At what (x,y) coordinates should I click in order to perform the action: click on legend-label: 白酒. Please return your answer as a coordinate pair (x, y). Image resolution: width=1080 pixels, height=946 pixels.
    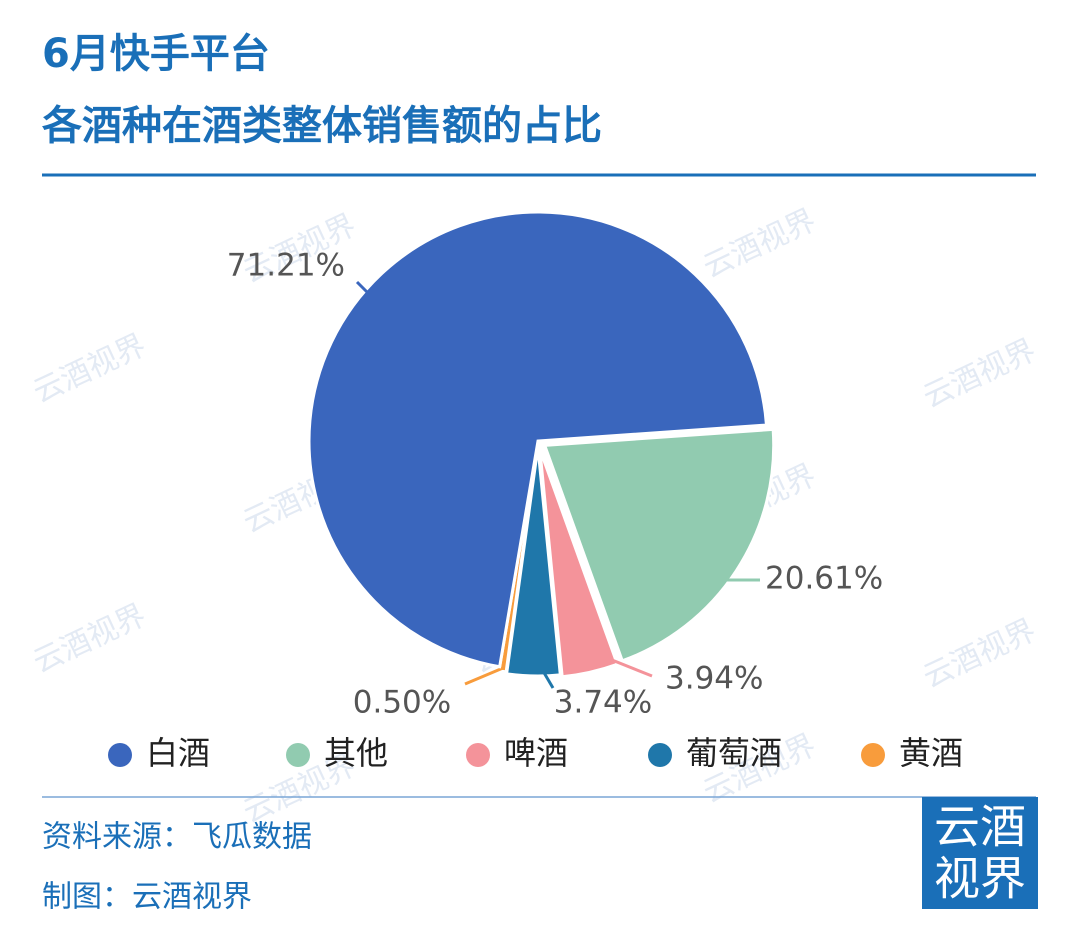
    Looking at the image, I should click on (178, 753).